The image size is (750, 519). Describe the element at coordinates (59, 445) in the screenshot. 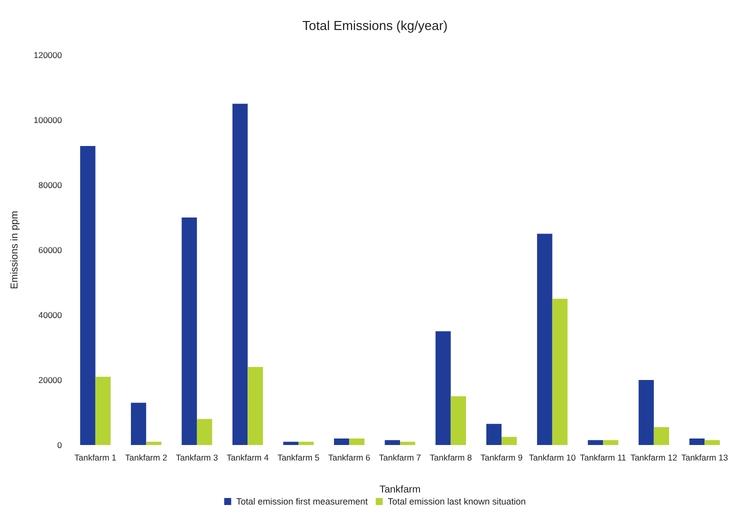

I see `y-tick-label: 0` at that location.